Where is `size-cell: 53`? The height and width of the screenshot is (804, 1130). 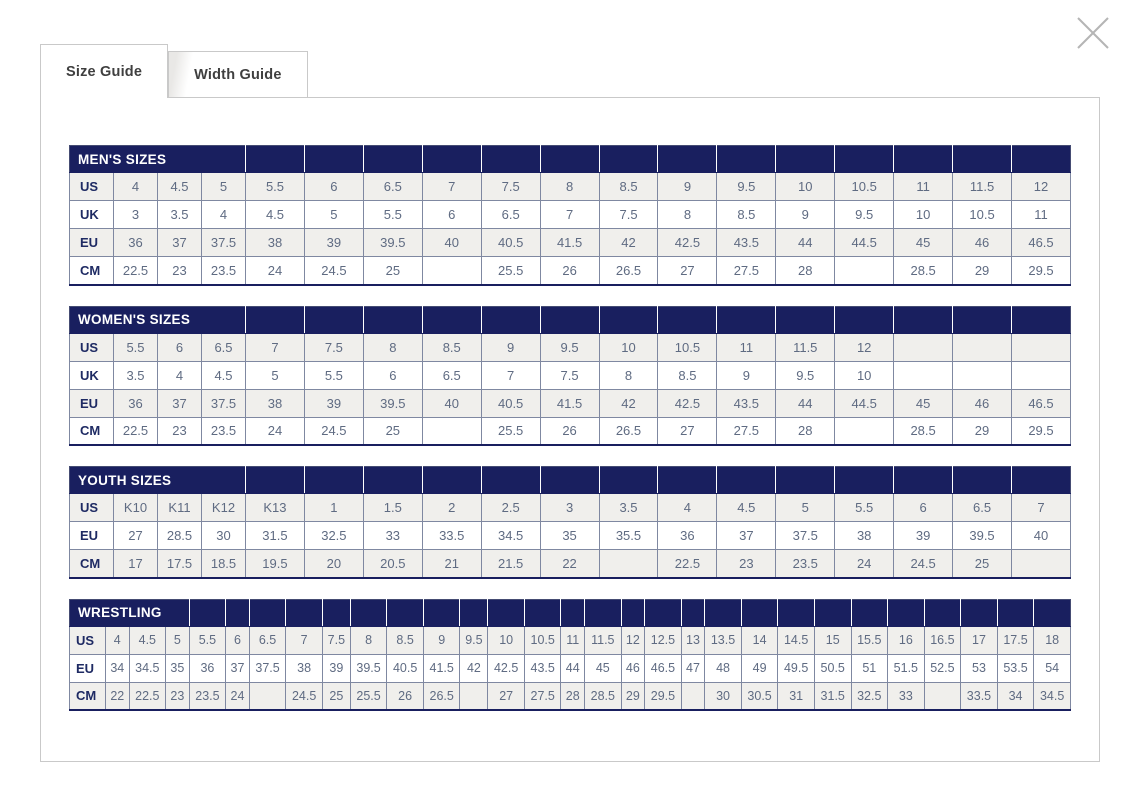 size-cell: 53 is located at coordinates (979, 668).